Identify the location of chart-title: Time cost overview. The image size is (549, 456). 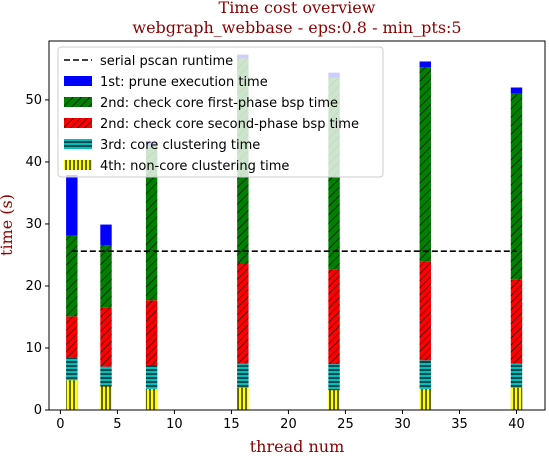
(297, 8).